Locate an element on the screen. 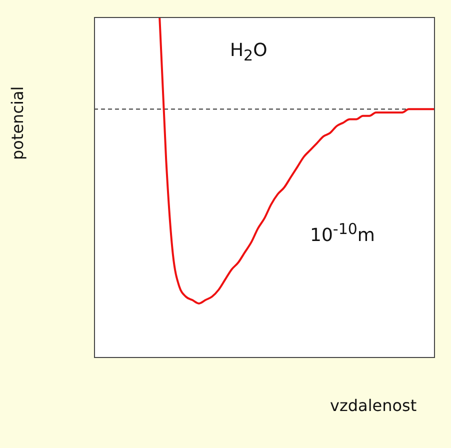 This screenshot has height=448, width=451. annotation: 10$^{-10}$m is located at coordinates (342, 233).